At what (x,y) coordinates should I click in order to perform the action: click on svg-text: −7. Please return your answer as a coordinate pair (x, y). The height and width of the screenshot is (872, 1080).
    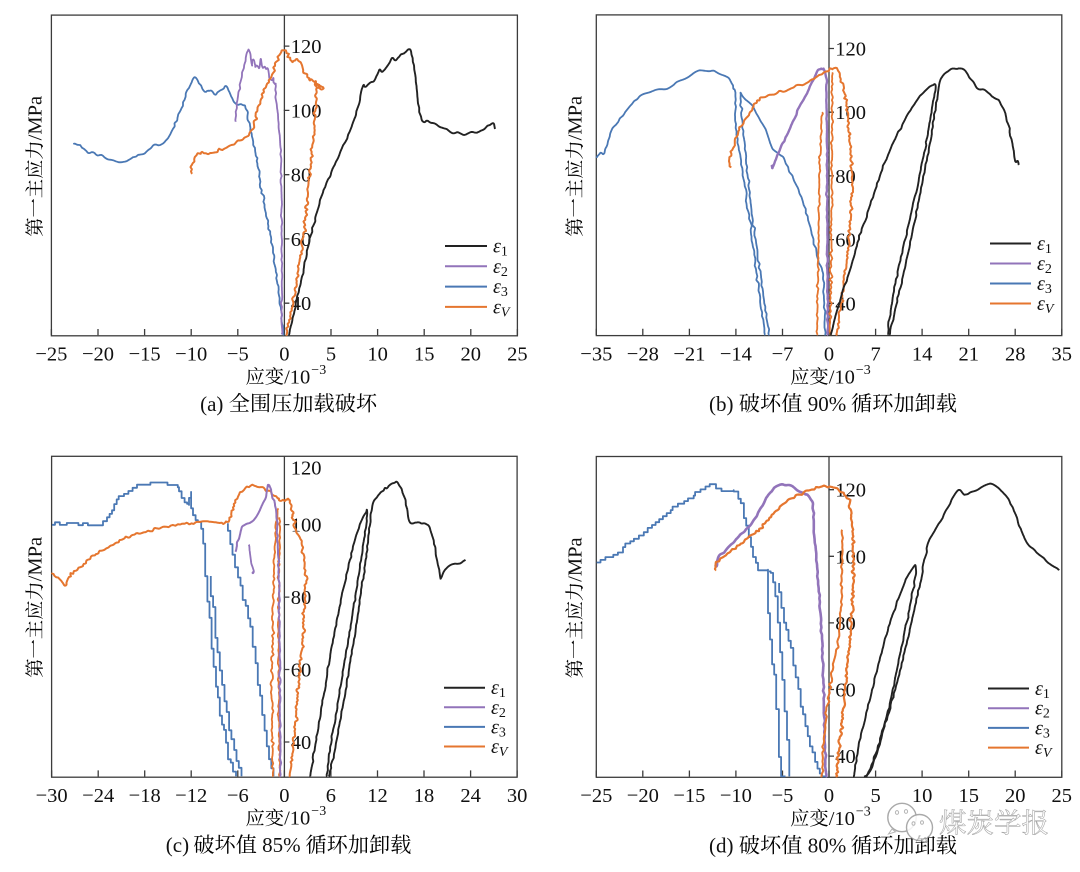
    Looking at the image, I should click on (783, 354).